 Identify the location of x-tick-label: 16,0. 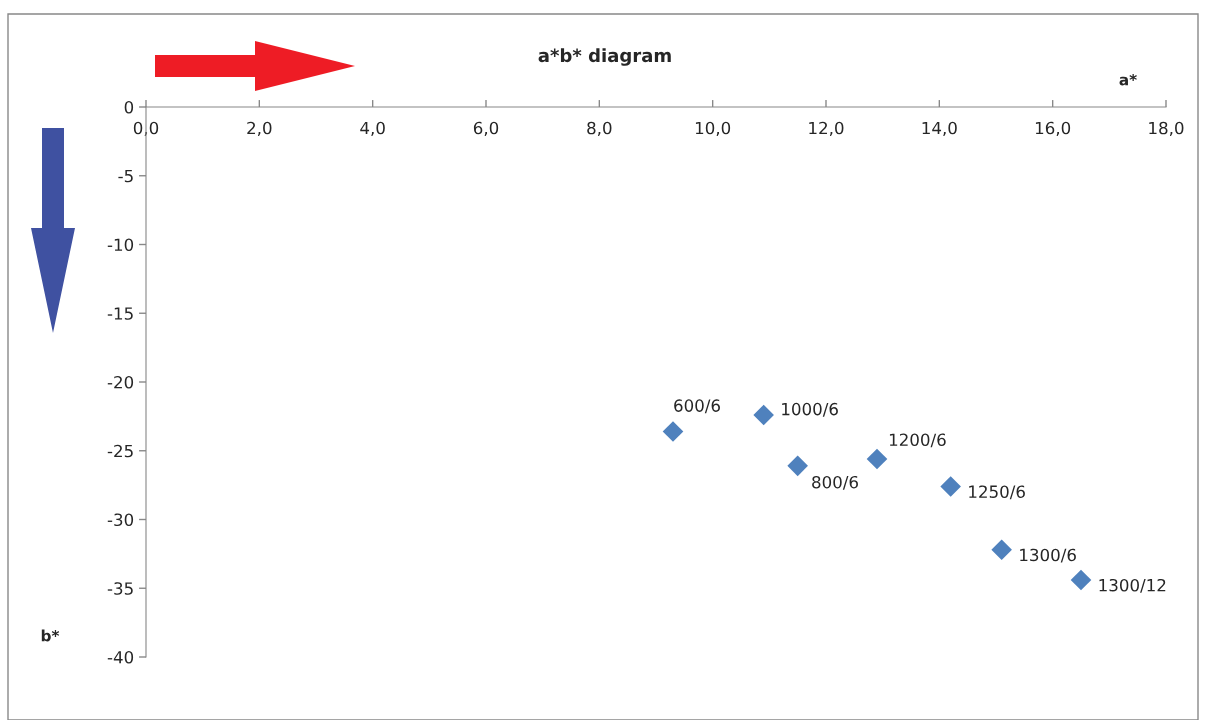
(1053, 129).